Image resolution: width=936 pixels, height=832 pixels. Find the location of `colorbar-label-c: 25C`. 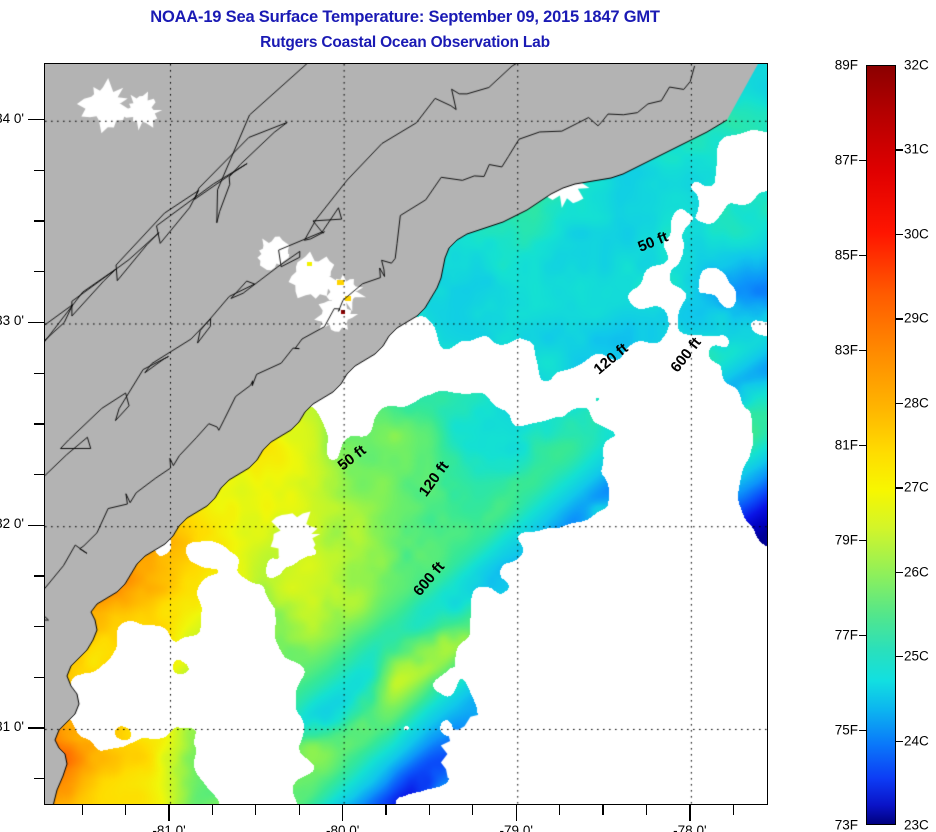

colorbar-label-c: 25C is located at coordinates (916, 656).